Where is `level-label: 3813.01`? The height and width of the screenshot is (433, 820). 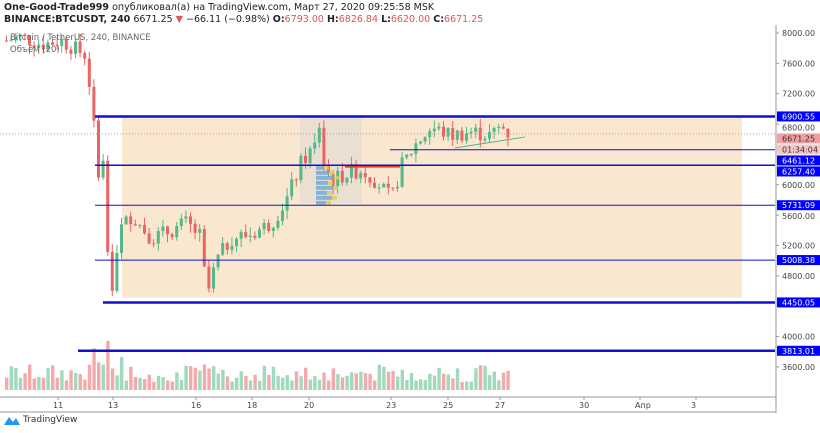
level-label: 3813.01 is located at coordinates (798, 351).